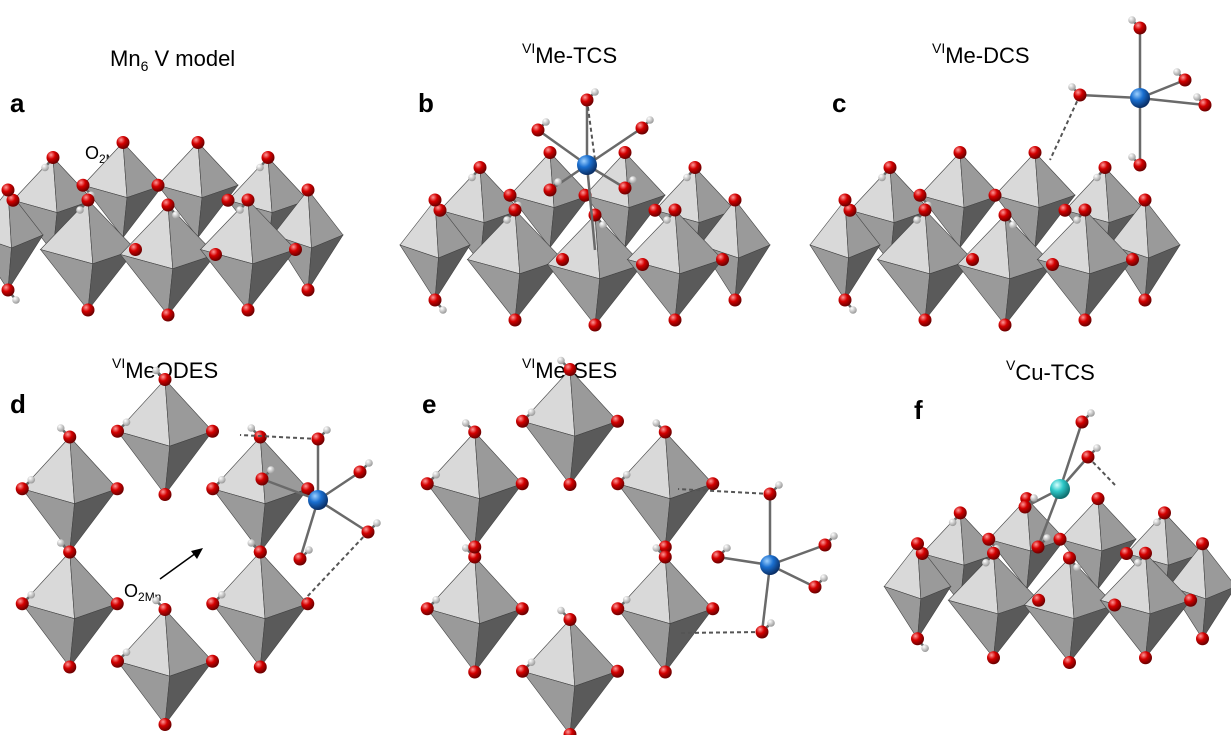  I want to click on structure-a, so click(172, 229).